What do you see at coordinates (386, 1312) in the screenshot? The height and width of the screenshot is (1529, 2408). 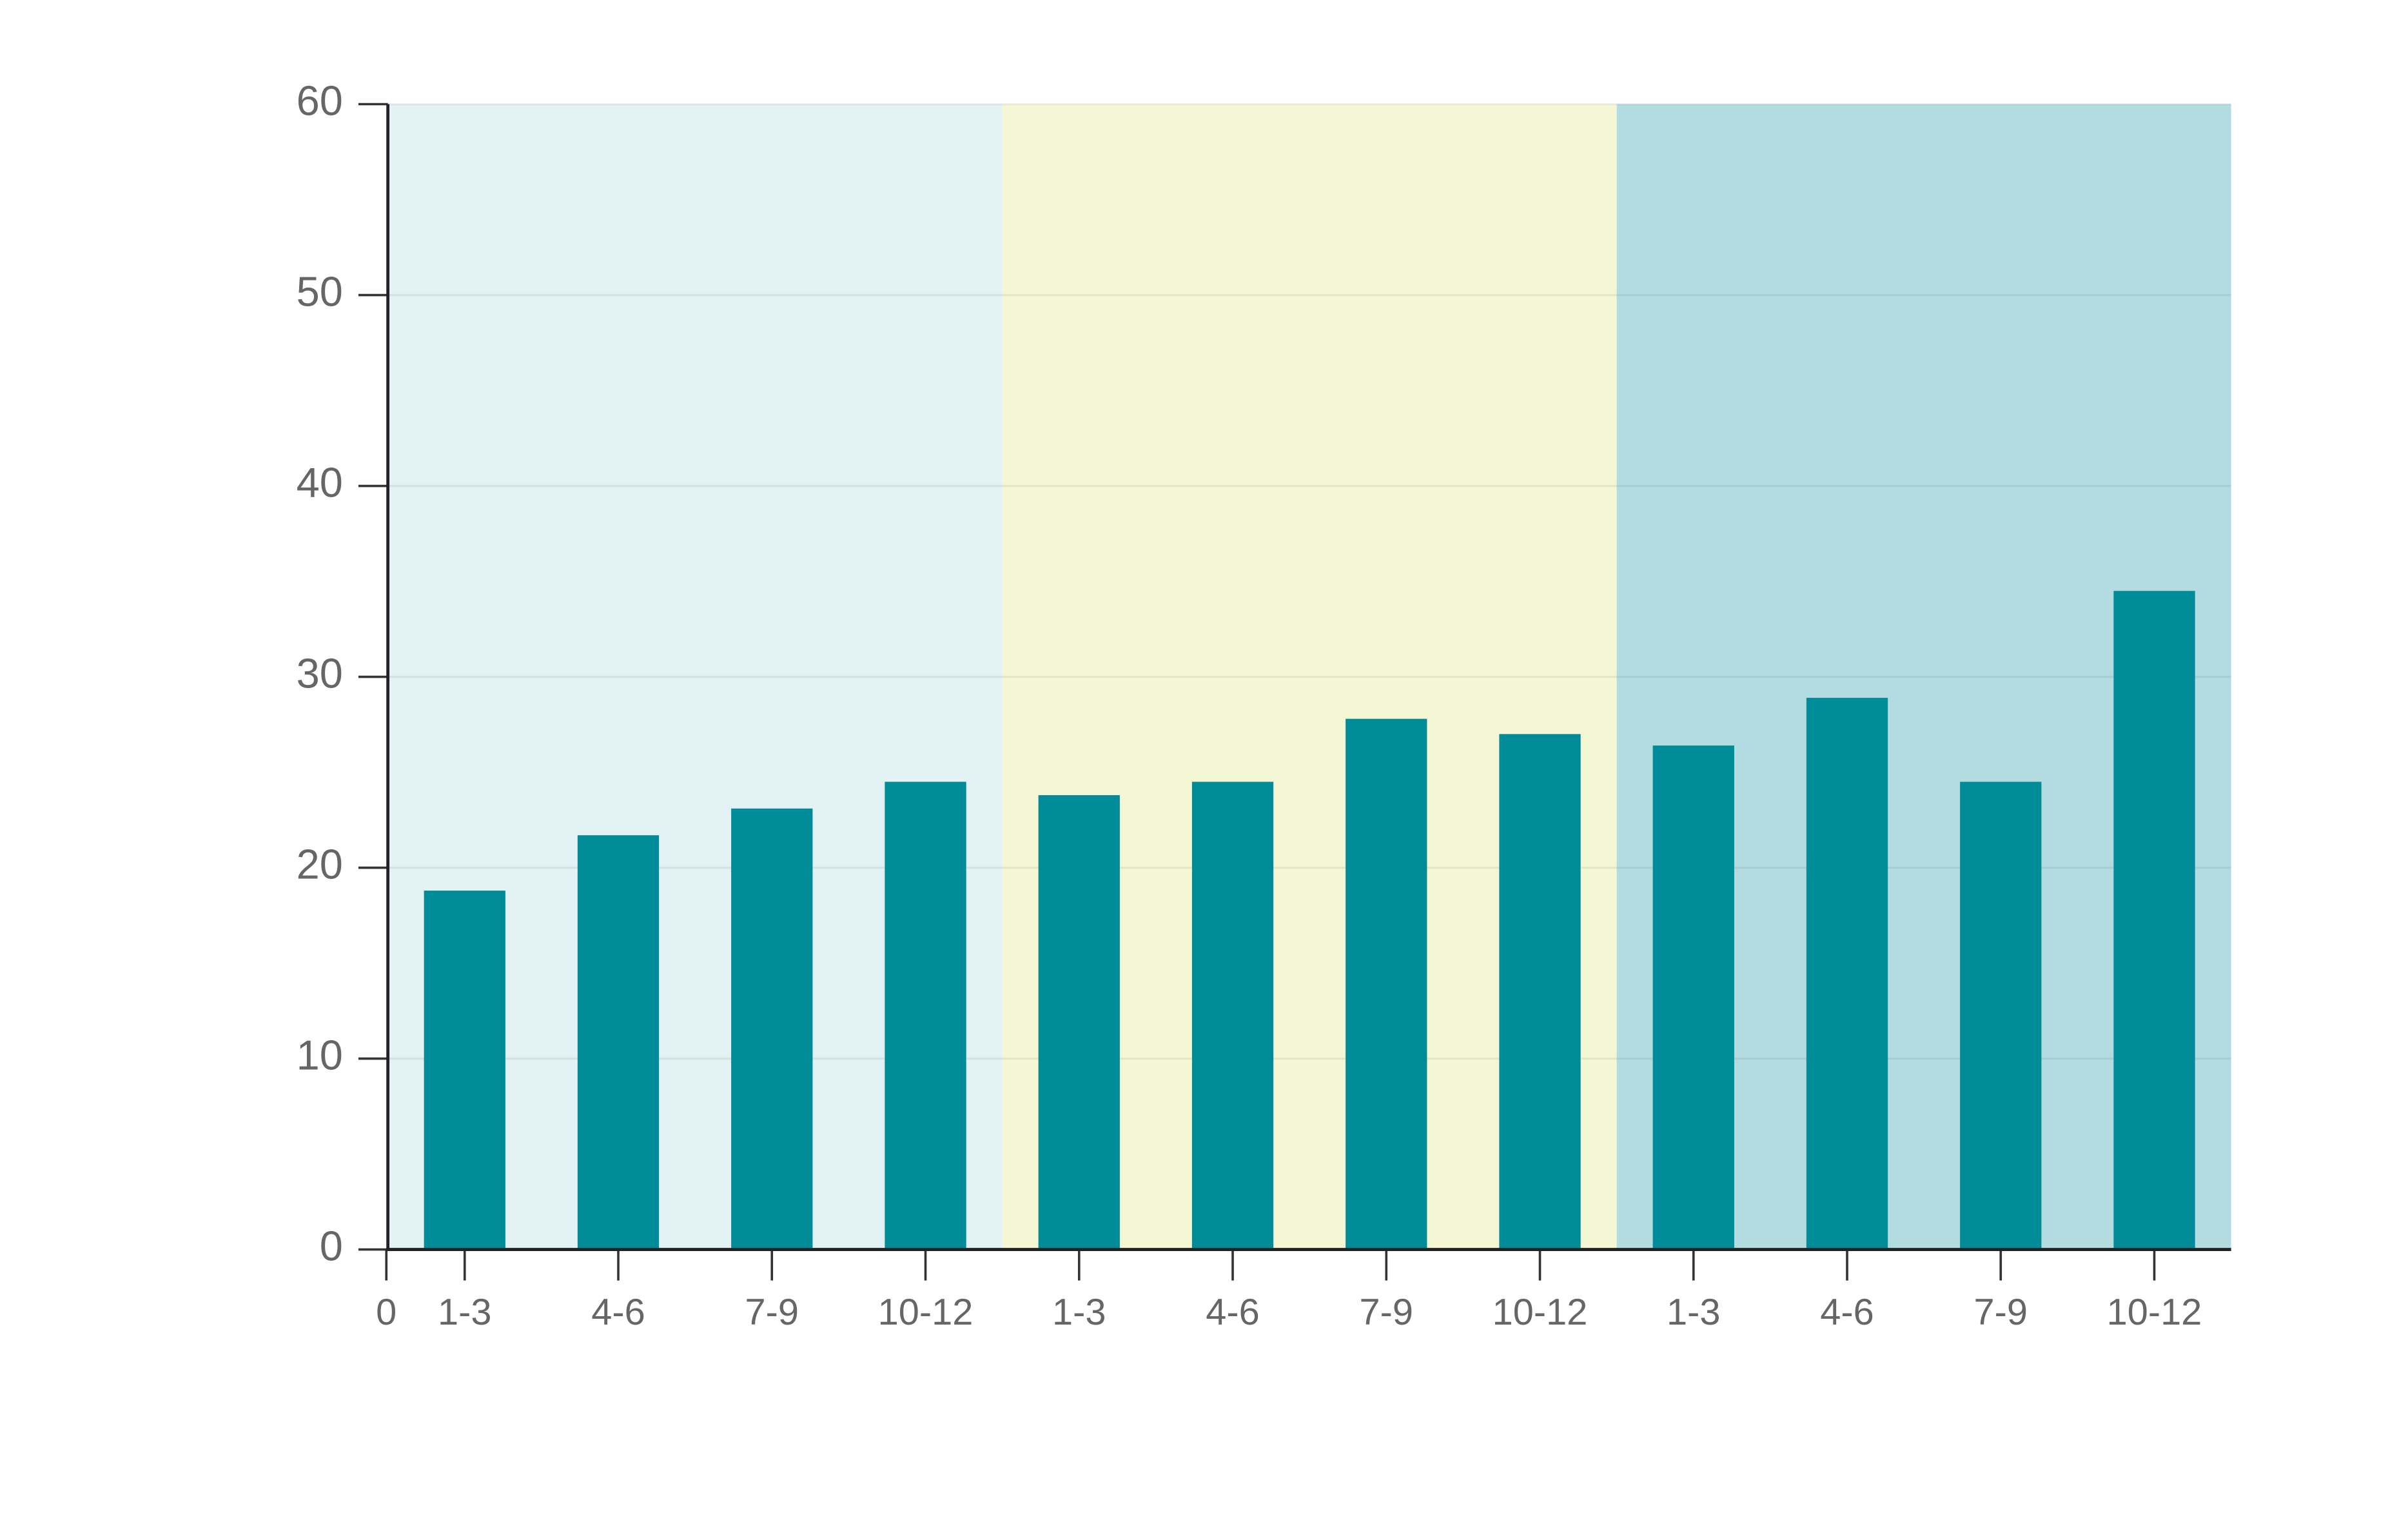 I see `x-origin-tick-label: 0` at bounding box center [386, 1312].